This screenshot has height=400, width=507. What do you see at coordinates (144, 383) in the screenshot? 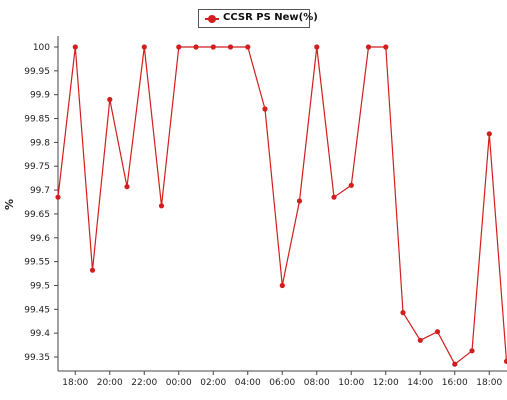
I see `x-tick-label: 22:00` at bounding box center [144, 383].